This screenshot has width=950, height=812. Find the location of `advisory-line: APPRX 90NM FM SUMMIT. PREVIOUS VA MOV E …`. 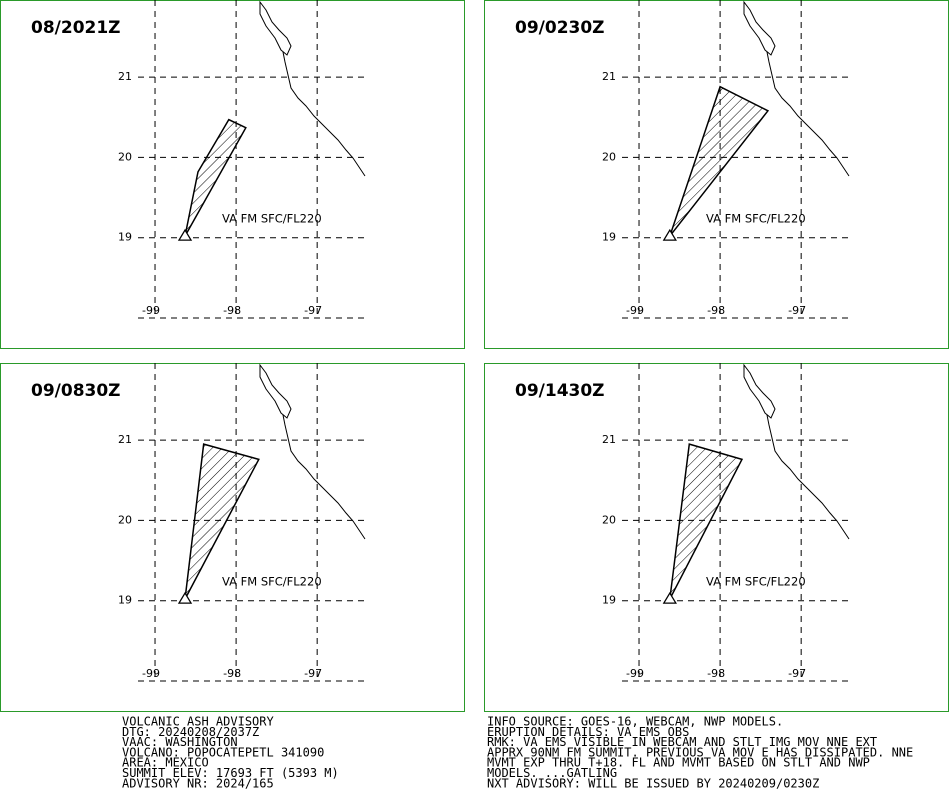

advisory-line: APPRX 90NM FM SUMMIT. PREVIOUS VA MOV E … is located at coordinates (700, 752).